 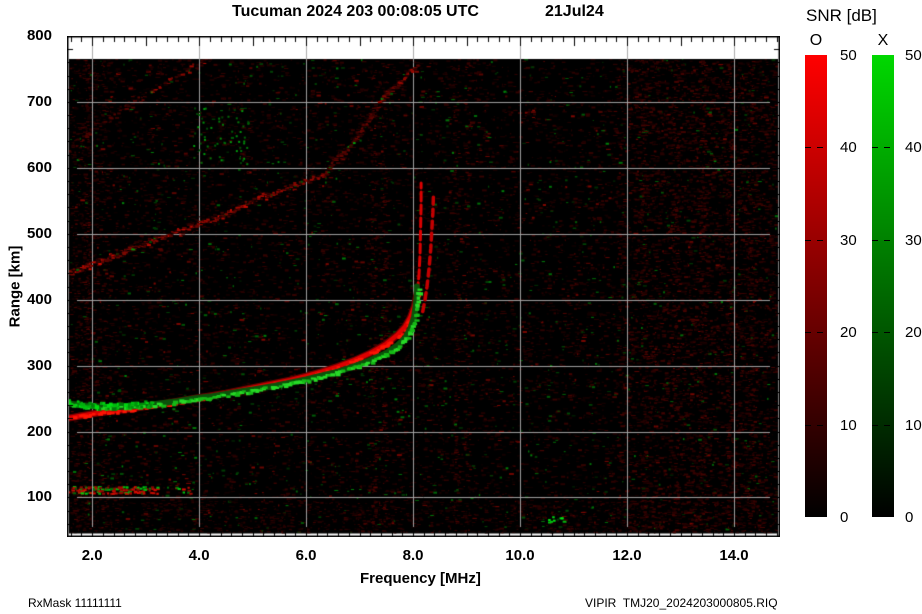 What do you see at coordinates (848, 333) in the screenshot?
I see `colorbar-o-tick-label: 20` at bounding box center [848, 333].